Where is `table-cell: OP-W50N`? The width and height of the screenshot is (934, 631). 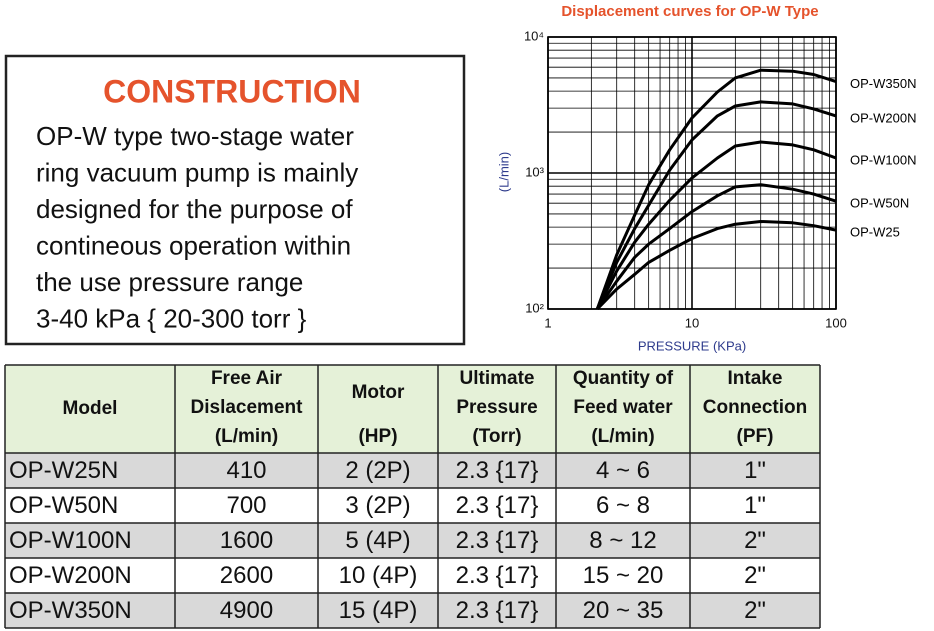 table-cell: OP-W50N is located at coordinates (63, 505).